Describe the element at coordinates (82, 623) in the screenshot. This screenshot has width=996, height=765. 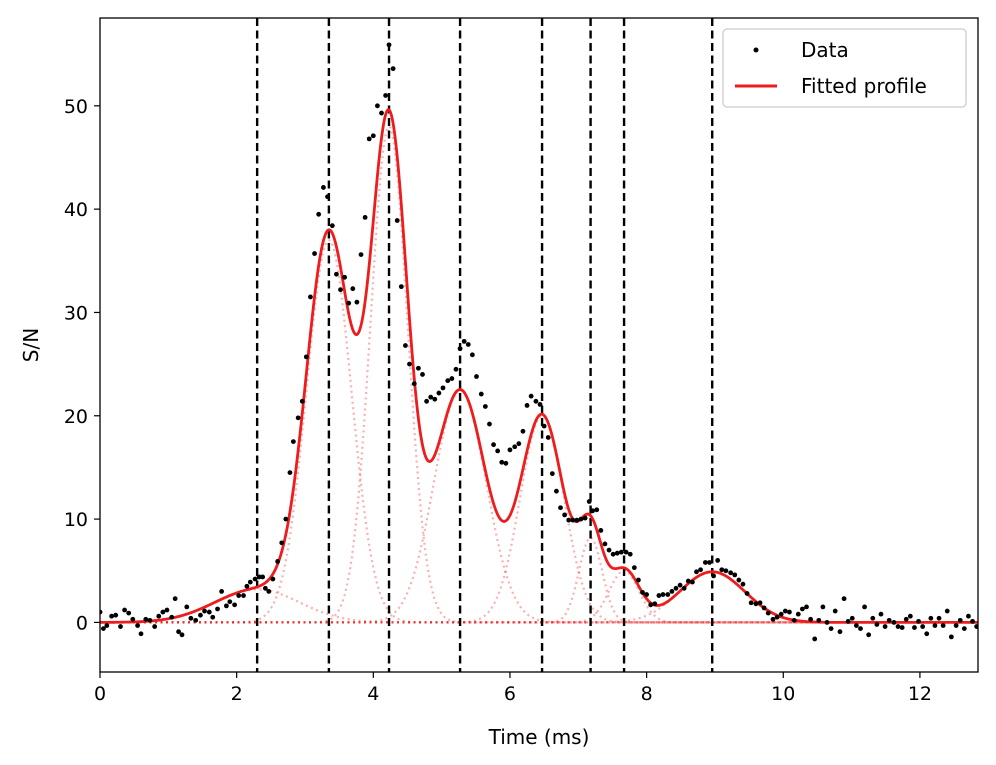
I see `y-tick-label: 0` at that location.